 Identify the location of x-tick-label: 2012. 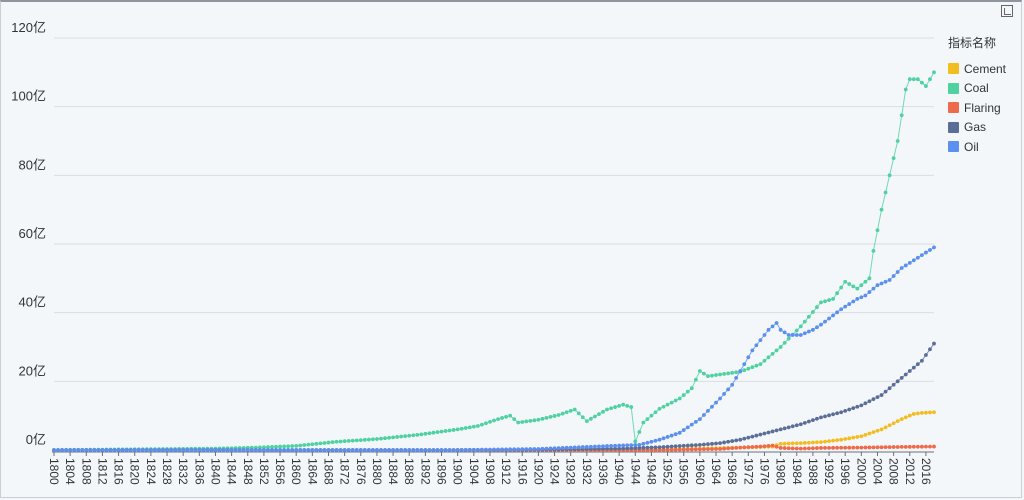
(910, 471).